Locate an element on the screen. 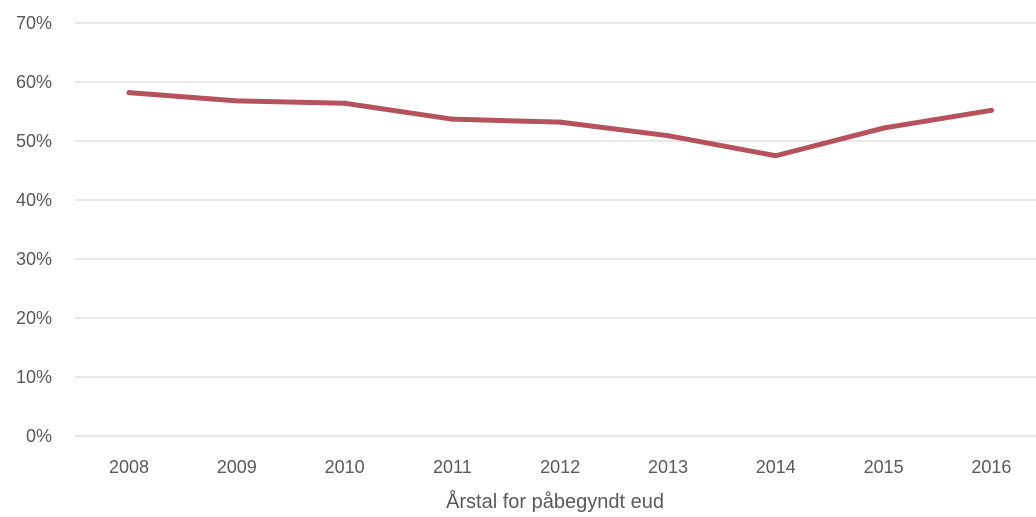 The height and width of the screenshot is (517, 1036). x-tick-label: 2008 is located at coordinates (129, 467).